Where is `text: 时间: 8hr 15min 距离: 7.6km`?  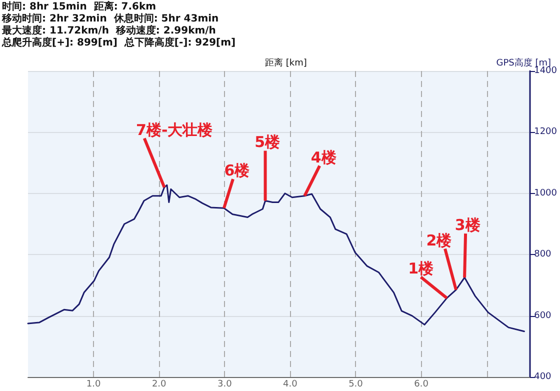 text: 时间: 8hr 15min 距离: 7.6km is located at coordinates (79, 6).